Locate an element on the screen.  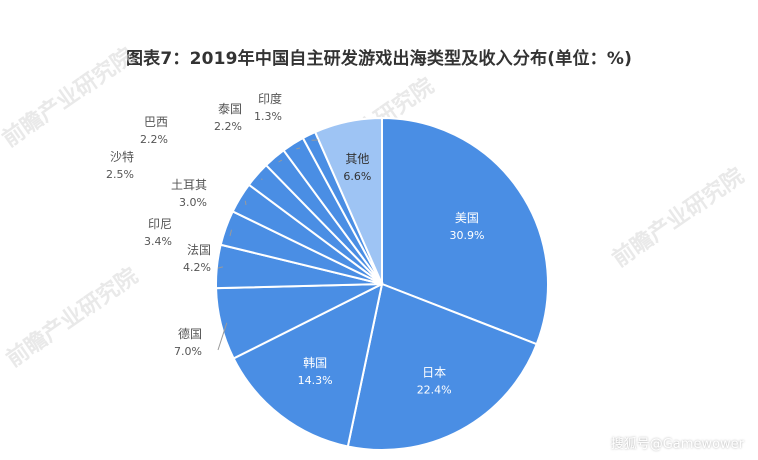
slice-label: 巴西 is located at coordinates (156, 122).